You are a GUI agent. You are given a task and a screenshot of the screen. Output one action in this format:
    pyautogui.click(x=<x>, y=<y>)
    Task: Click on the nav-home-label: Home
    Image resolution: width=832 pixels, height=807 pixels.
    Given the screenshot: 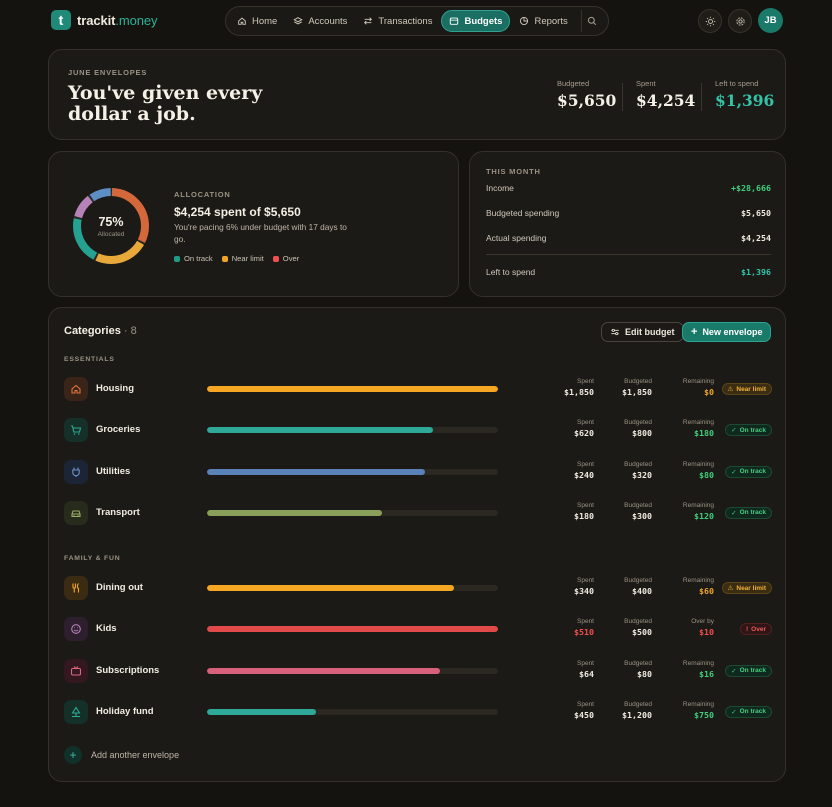 What is the action you would take?
    pyautogui.click(x=265, y=21)
    